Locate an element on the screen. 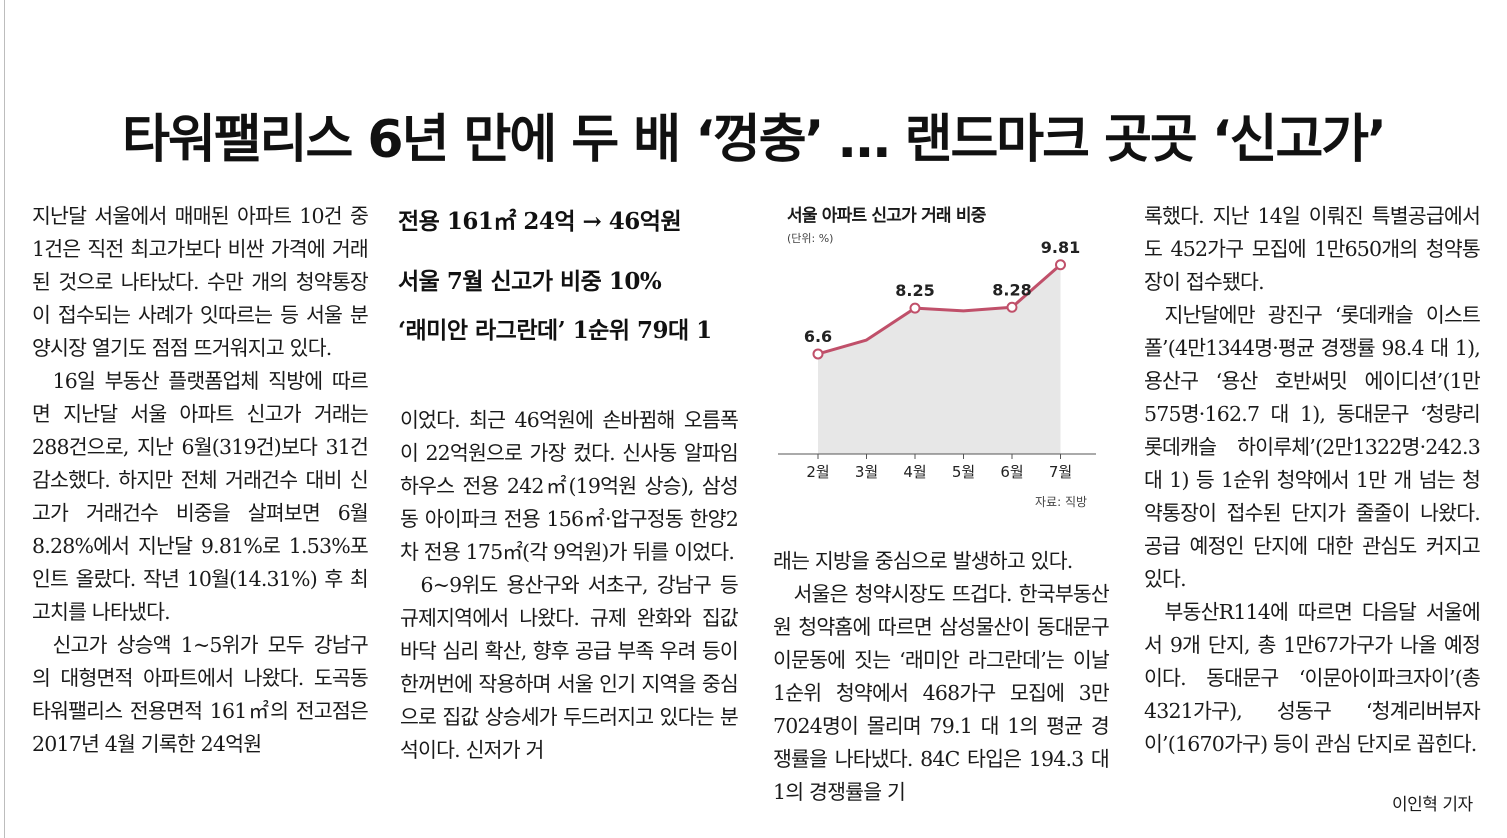 The height and width of the screenshot is (838, 1507). x-tick-label: 3월 is located at coordinates (866, 472).